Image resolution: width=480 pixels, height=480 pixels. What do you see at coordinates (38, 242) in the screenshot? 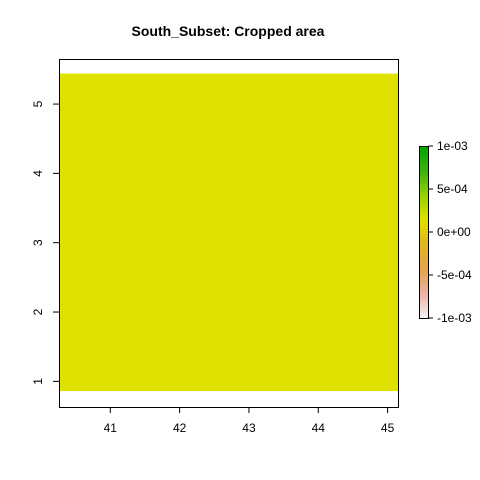
I see `y-tick-label: 3` at bounding box center [38, 242].